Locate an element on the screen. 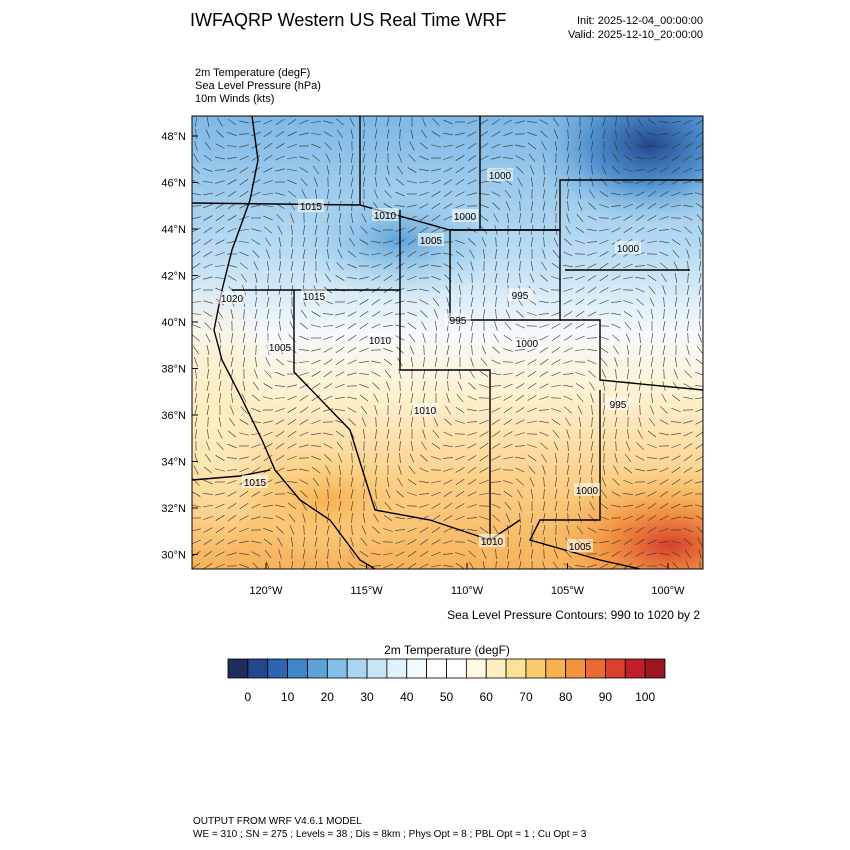 The width and height of the screenshot is (850, 850). colorbar-title: 2m Temperature (degF) is located at coordinates (447, 650).